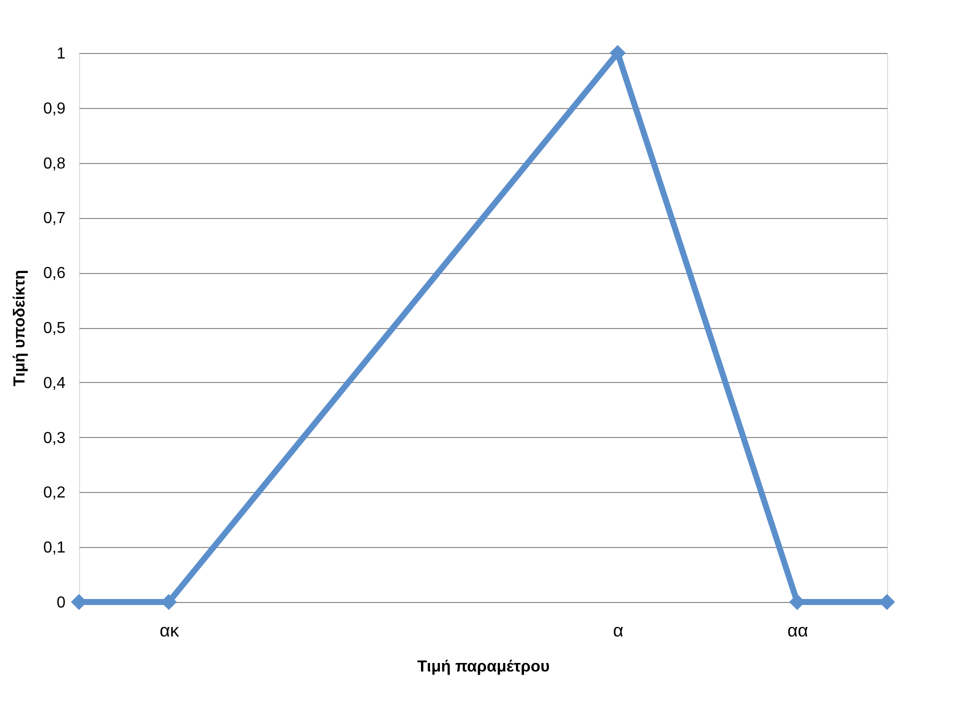 The height and width of the screenshot is (711, 977). I want to click on y-axis-title: Τιμή υποδείκτη, so click(19, 328).